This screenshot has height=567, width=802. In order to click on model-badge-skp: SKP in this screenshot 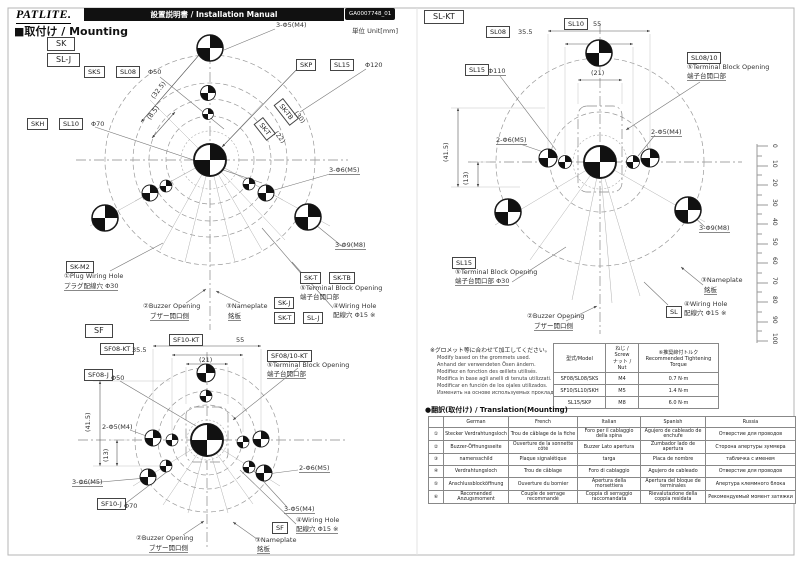, I will do `click(306, 65)`.